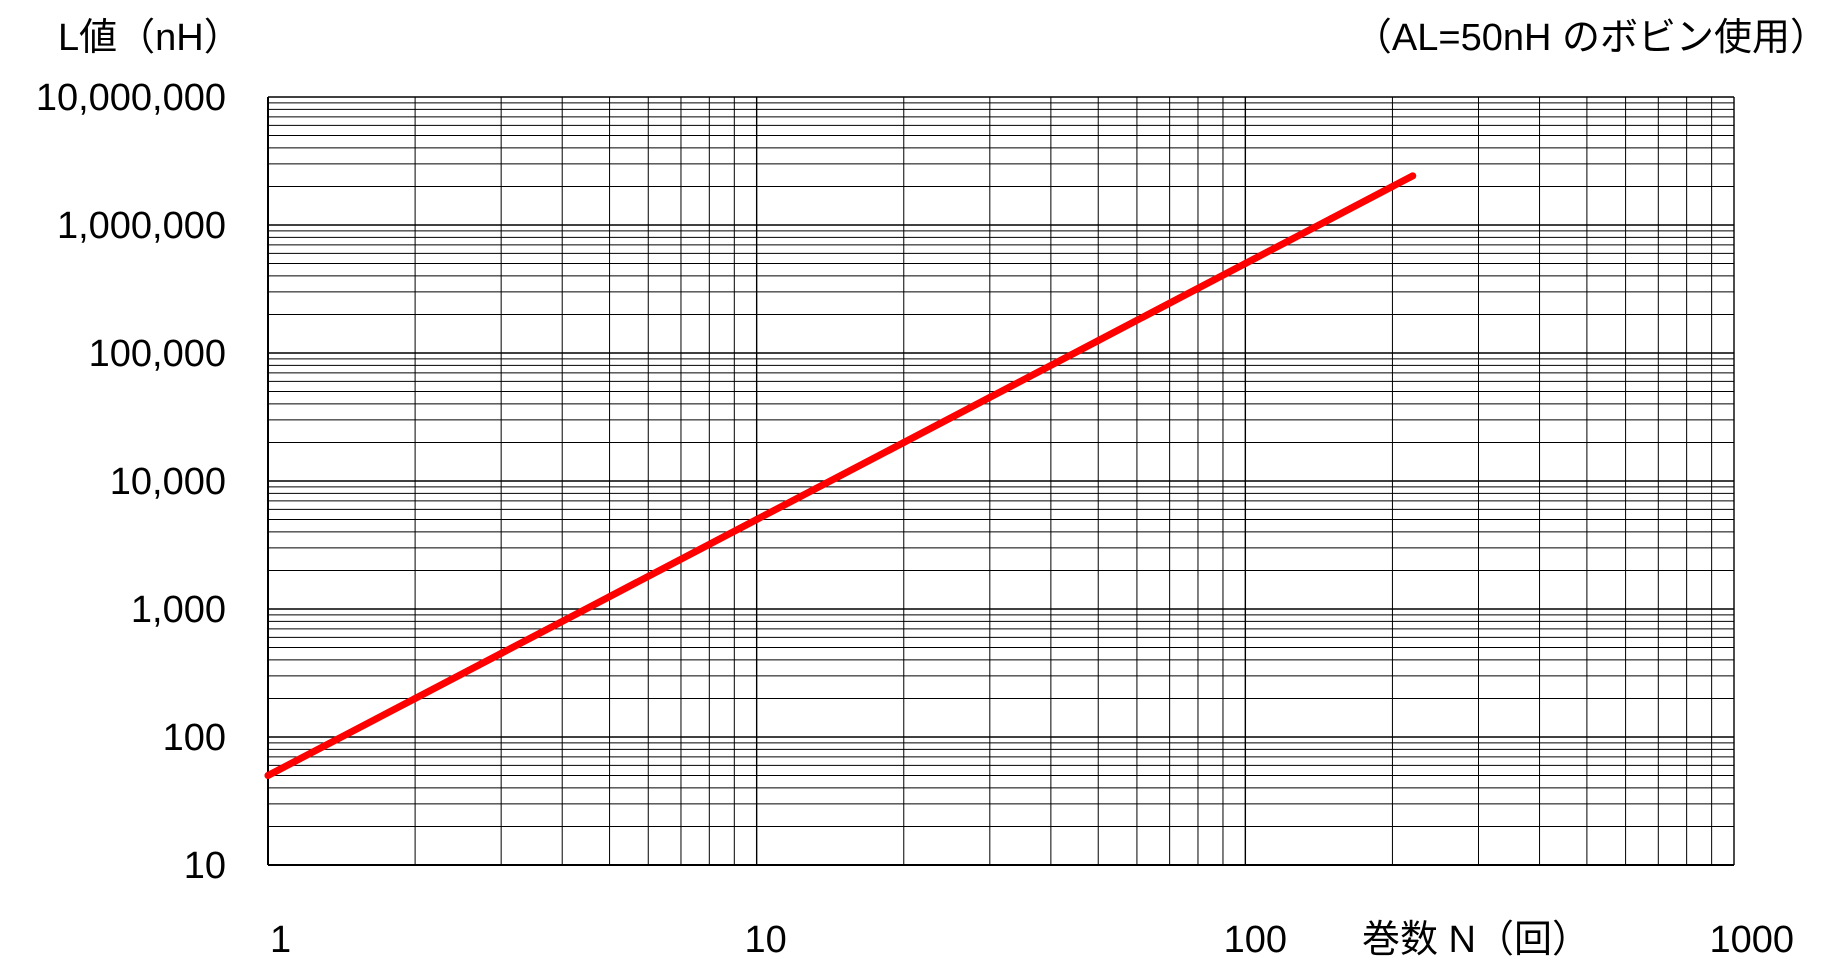  I want to click on x-axis-label: 巻数 N（回）, so click(1476, 940).